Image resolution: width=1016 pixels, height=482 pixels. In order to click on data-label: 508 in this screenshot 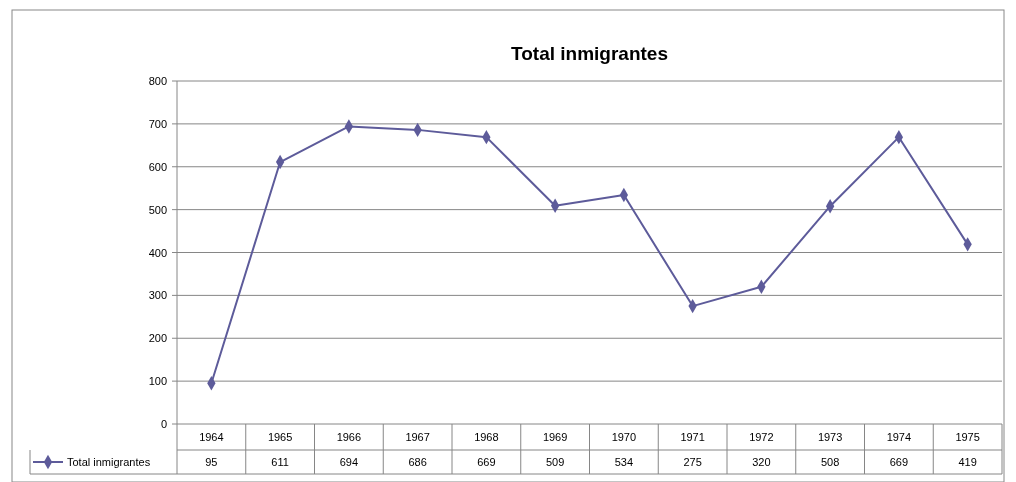, I will do `click(830, 462)`.